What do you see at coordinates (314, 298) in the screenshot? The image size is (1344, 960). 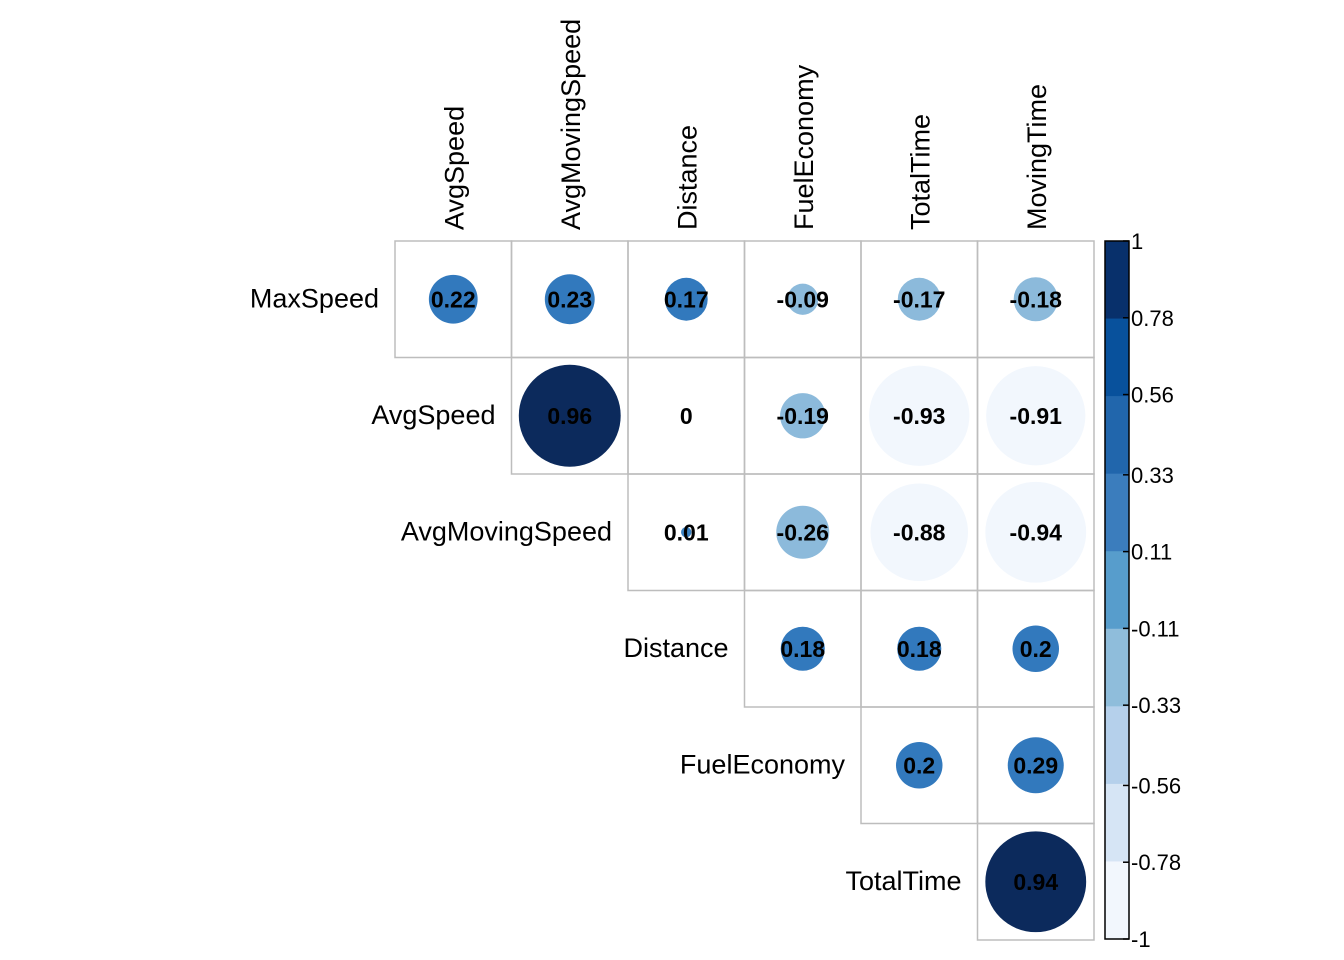 I see `row-label: MaxSpeed` at bounding box center [314, 298].